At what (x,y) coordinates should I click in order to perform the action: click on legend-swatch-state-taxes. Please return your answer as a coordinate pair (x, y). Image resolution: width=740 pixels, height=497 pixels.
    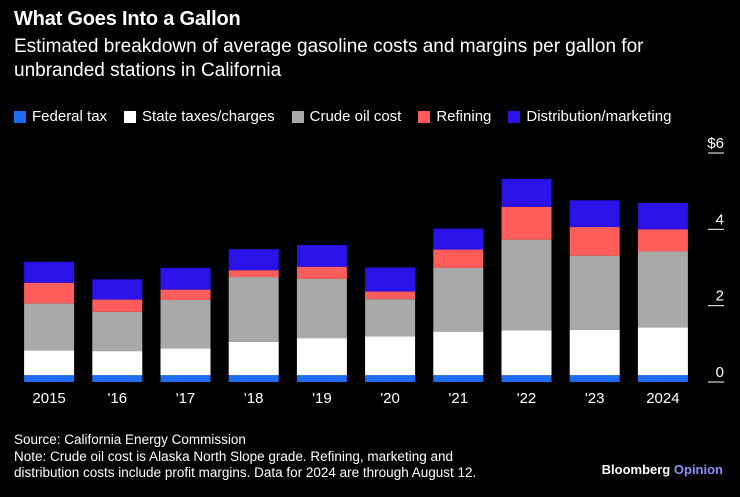
    Looking at the image, I should click on (130, 116).